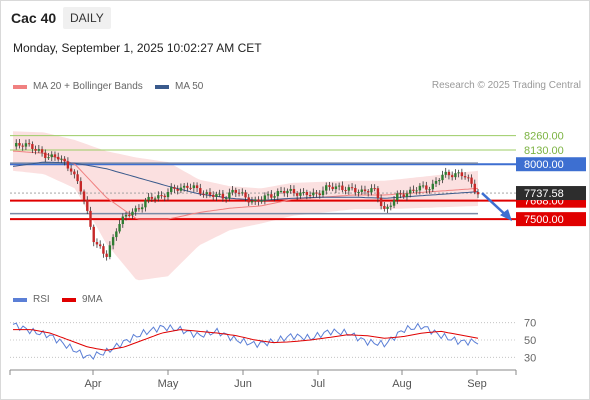 This screenshot has height=400, width=590. What do you see at coordinates (31, 299) in the screenshot?
I see `legend-rsi: RSI` at bounding box center [31, 299].